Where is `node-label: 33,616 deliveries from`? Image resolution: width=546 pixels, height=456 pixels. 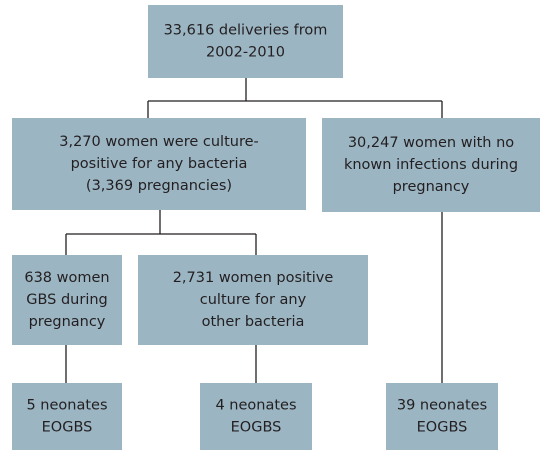 node-label: 33,616 deliveries from is located at coordinates (246, 31).